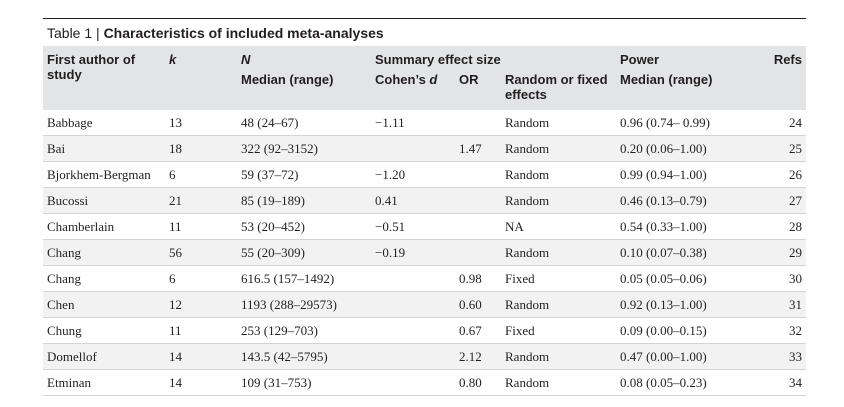 The image size is (844, 407). I want to click on cell-k: 13, so click(201, 123).